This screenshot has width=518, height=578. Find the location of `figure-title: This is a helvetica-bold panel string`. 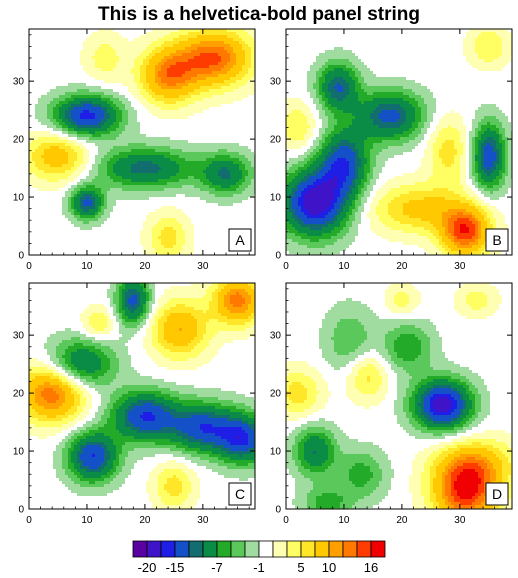

figure-title: This is a helvetica-bold panel string is located at coordinates (259, 14).